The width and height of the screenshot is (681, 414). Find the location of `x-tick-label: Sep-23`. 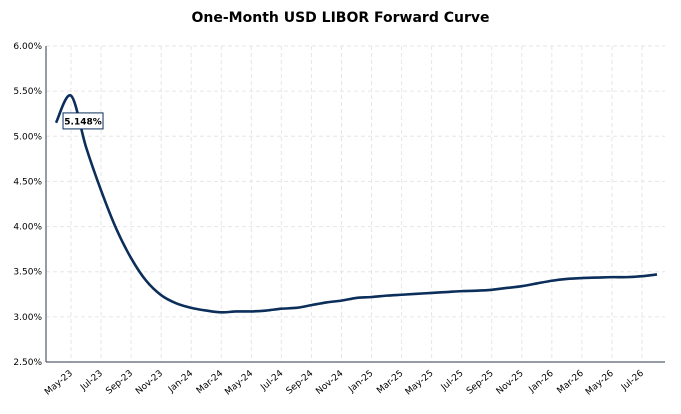

x-tick-label: Sep-23 is located at coordinates (119, 383).